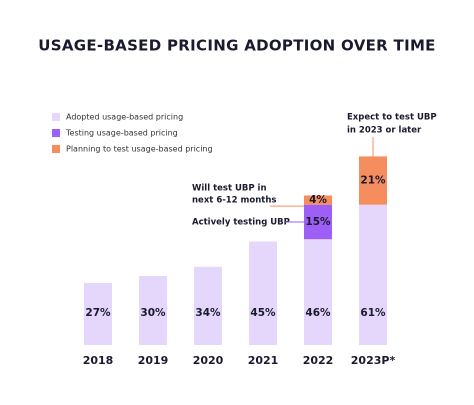  I want to click on value-label: 46%, so click(318, 313).